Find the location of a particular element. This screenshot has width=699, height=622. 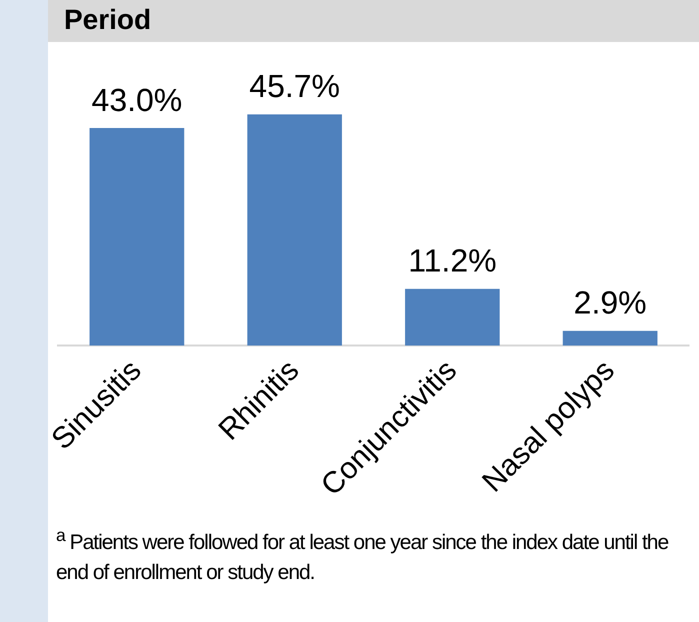

text: $^{a}$ Patients were followed for at least one year since the index date until the end of enrollment or study end. is located at coordinates (362, 555).